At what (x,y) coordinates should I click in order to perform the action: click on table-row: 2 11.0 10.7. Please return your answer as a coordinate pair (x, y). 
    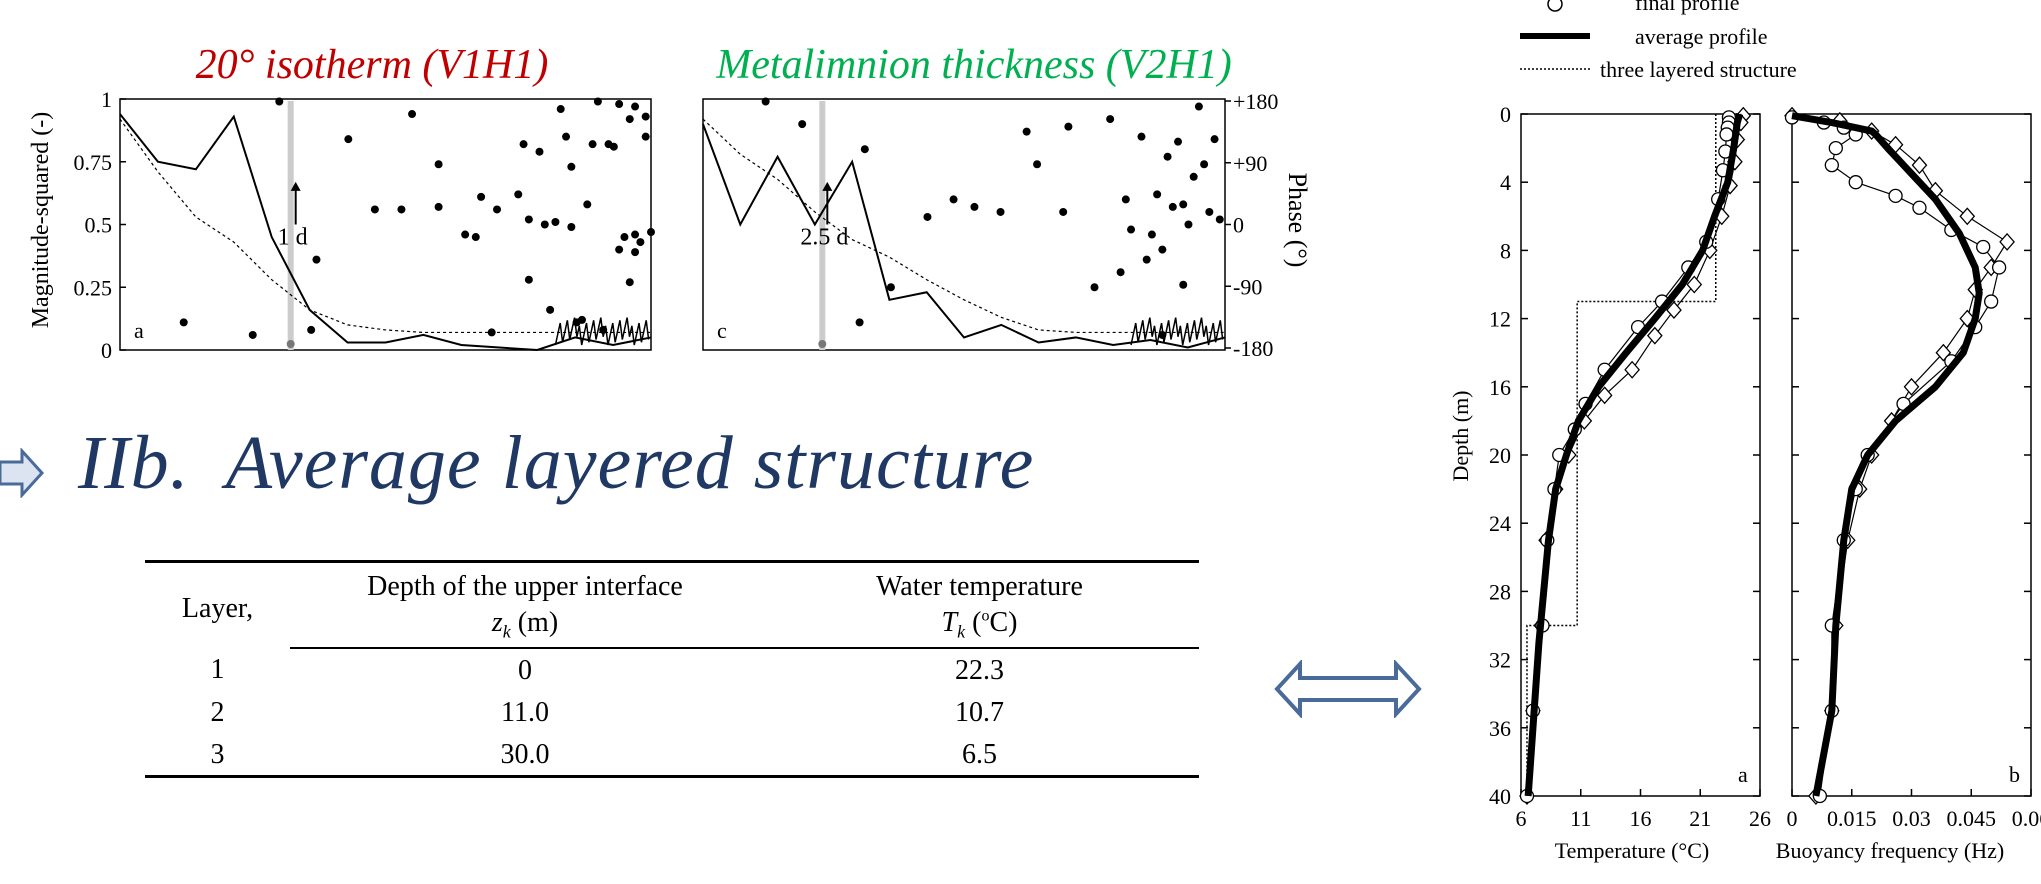
    Looking at the image, I should click on (672, 708).